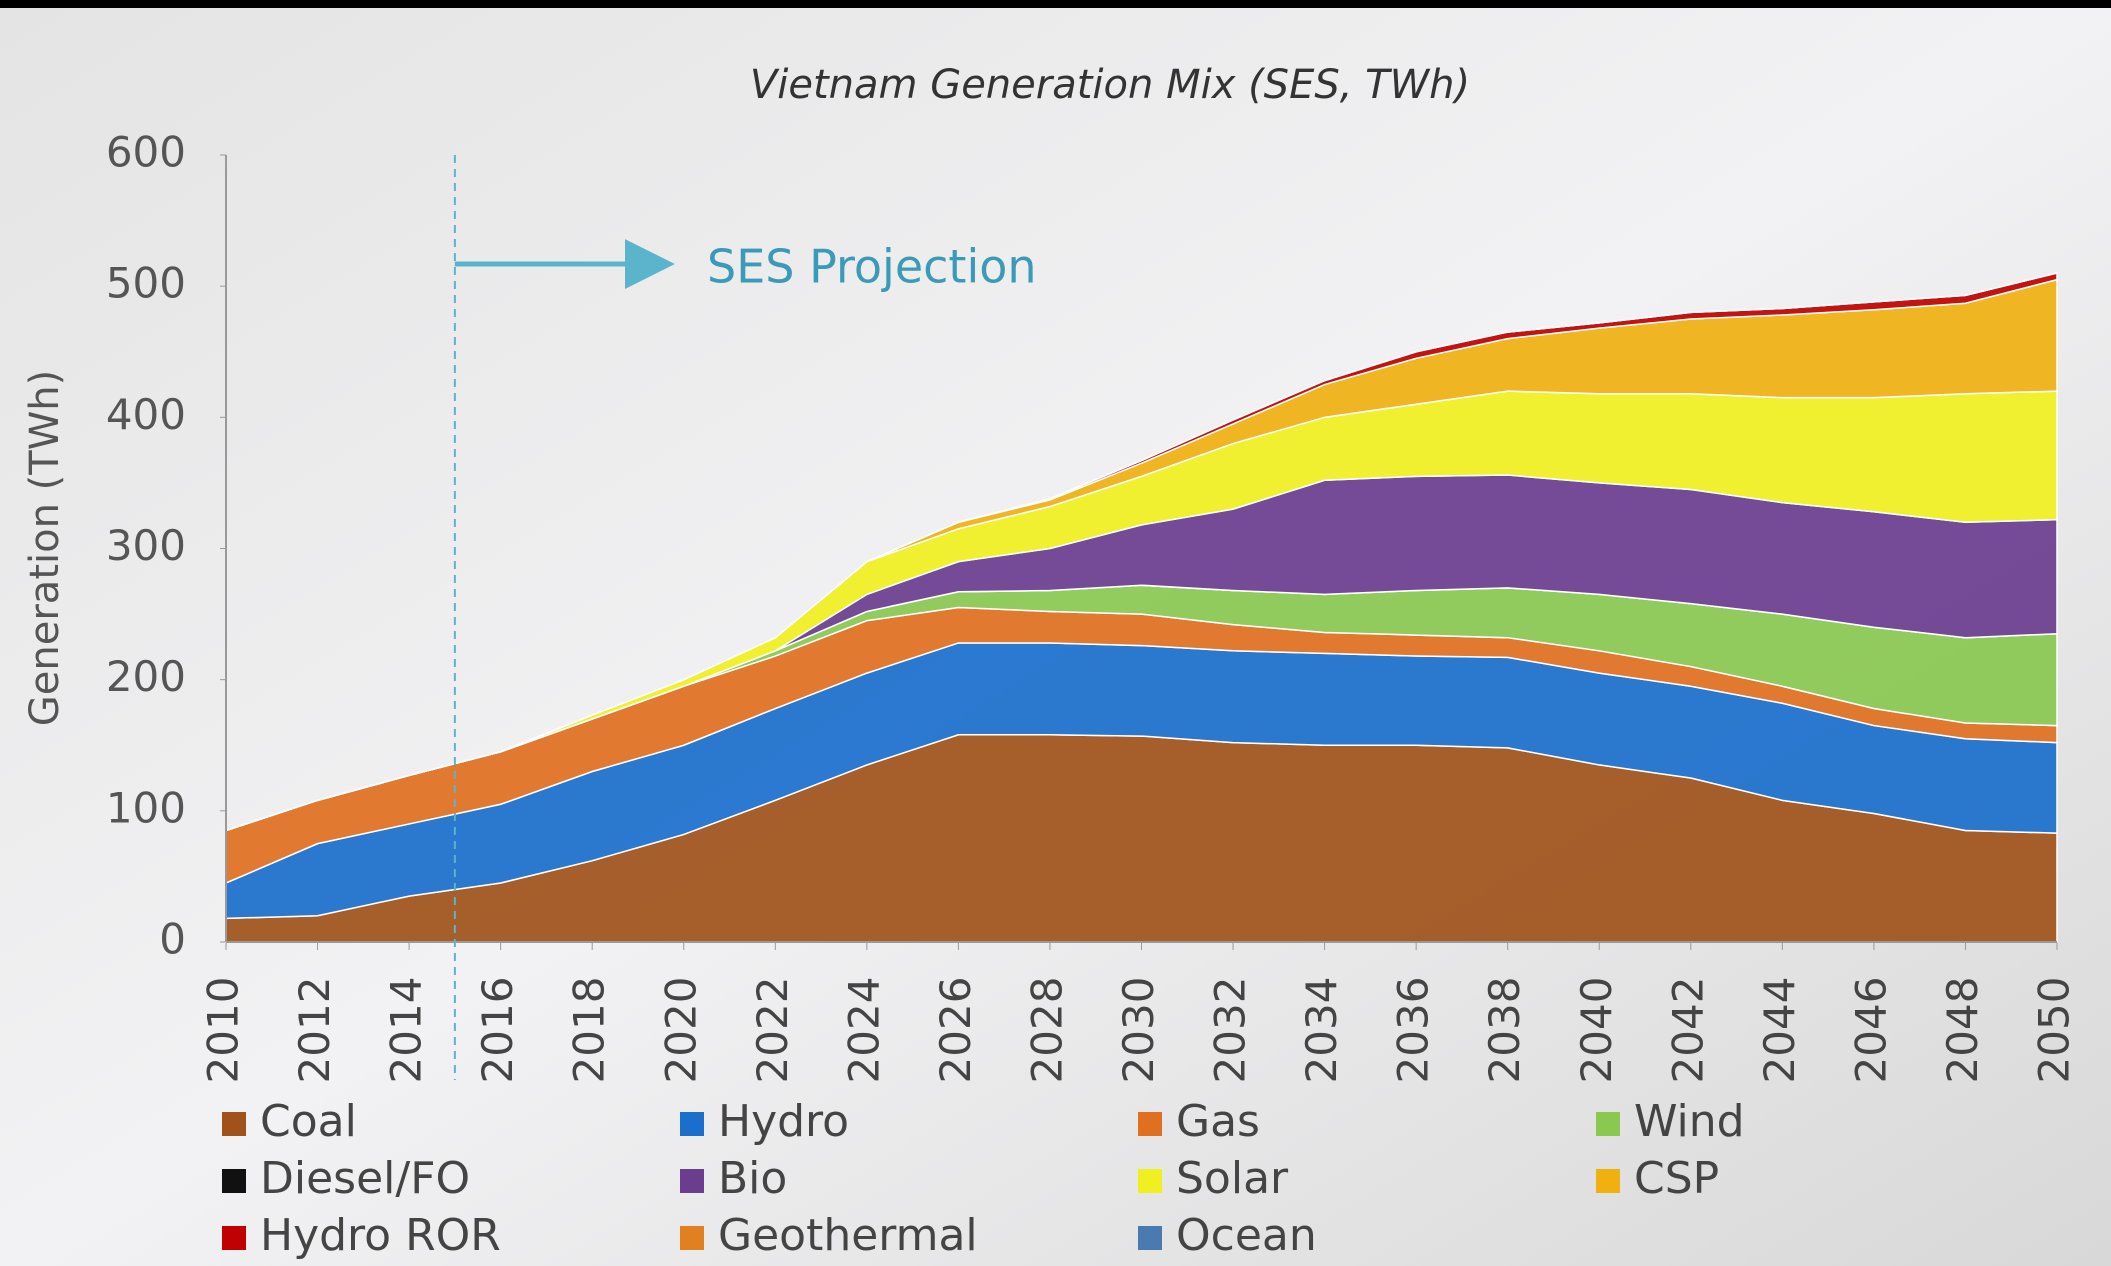  What do you see at coordinates (1870, 1030) in the screenshot?
I see `x-tick-label: 2046` at bounding box center [1870, 1030].